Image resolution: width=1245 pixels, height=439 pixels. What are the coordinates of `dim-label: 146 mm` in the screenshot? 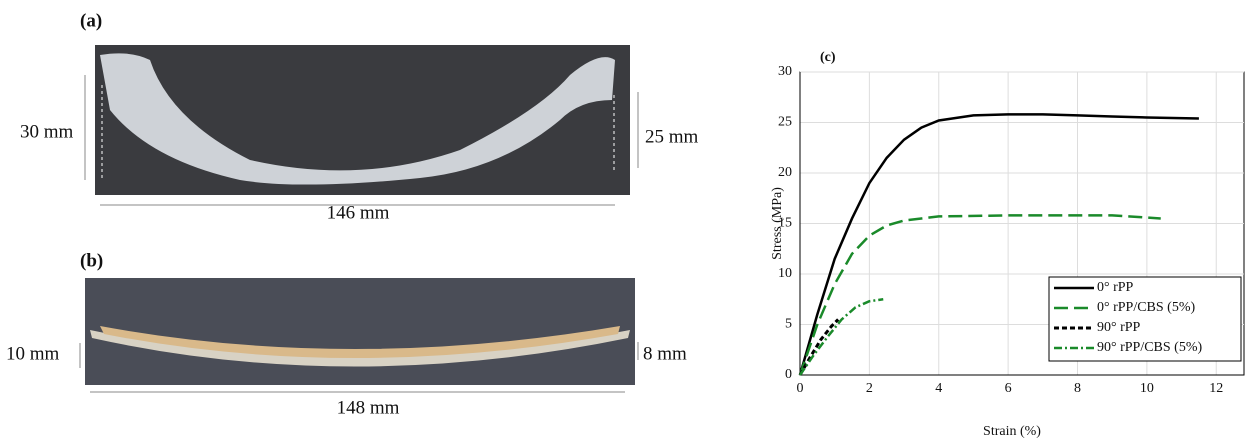 It's located at (358, 212).